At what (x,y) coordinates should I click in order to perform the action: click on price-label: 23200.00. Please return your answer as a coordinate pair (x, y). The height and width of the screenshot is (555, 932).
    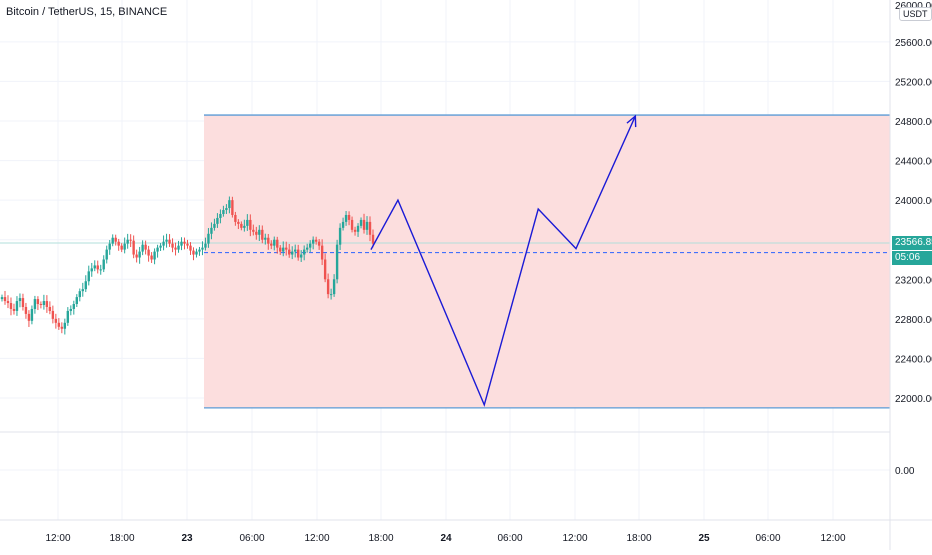
    Looking at the image, I should click on (913, 280).